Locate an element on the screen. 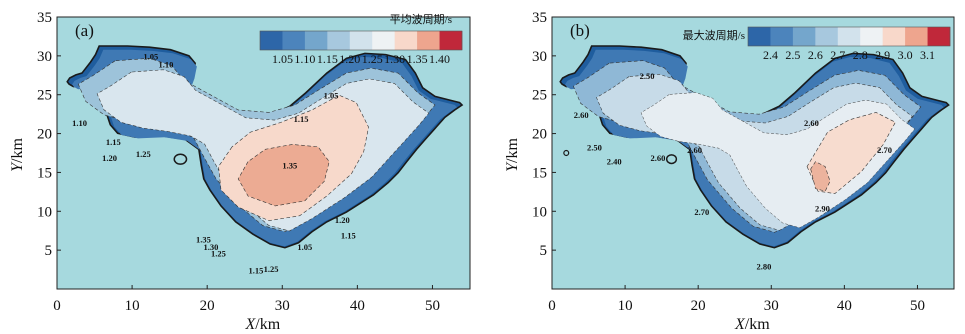 The width and height of the screenshot is (965, 334). panel-a-colorbar: 平均波周期/s 1.05 1.10 1.15 1.20 1.25 1.30 1.35 1.40 is located at coordinates (361, 39).